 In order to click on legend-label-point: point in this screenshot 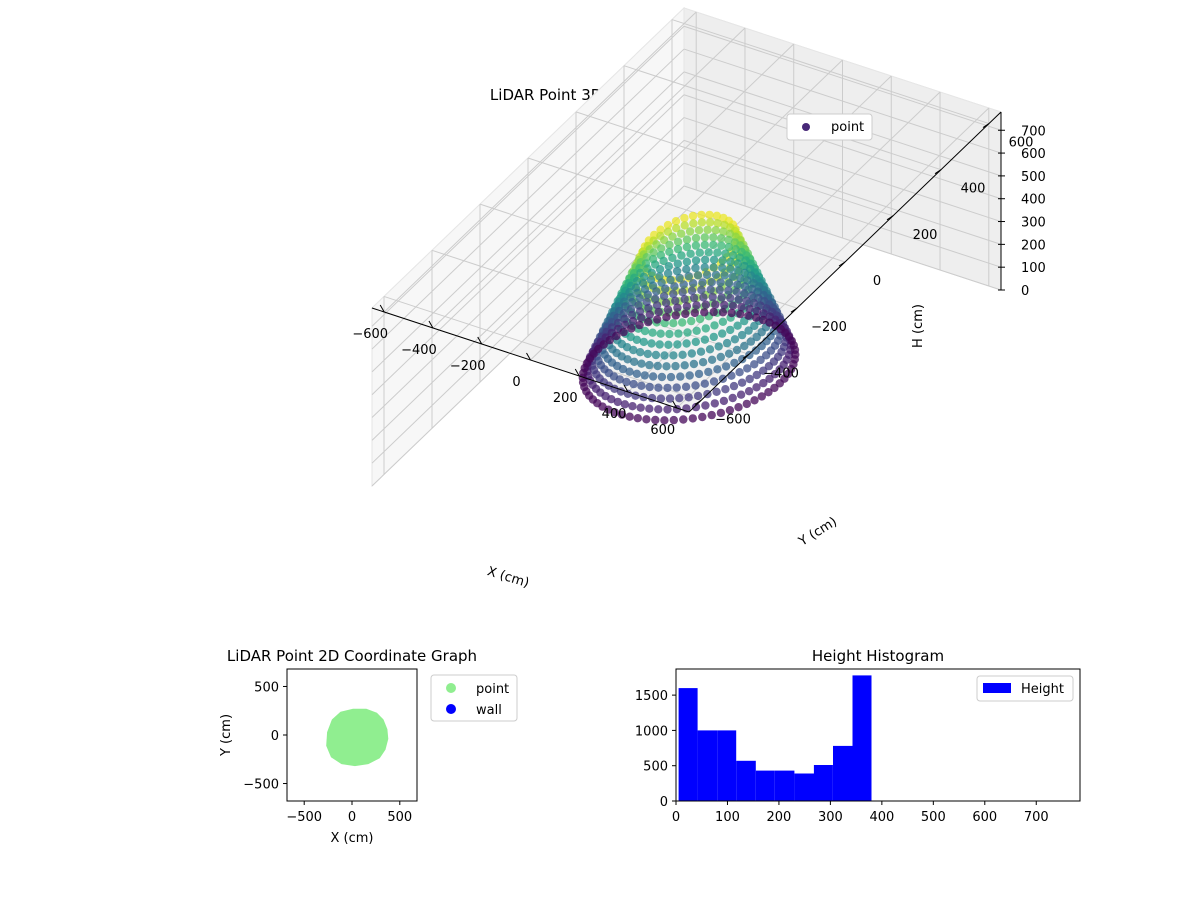, I will do `click(847, 127)`.